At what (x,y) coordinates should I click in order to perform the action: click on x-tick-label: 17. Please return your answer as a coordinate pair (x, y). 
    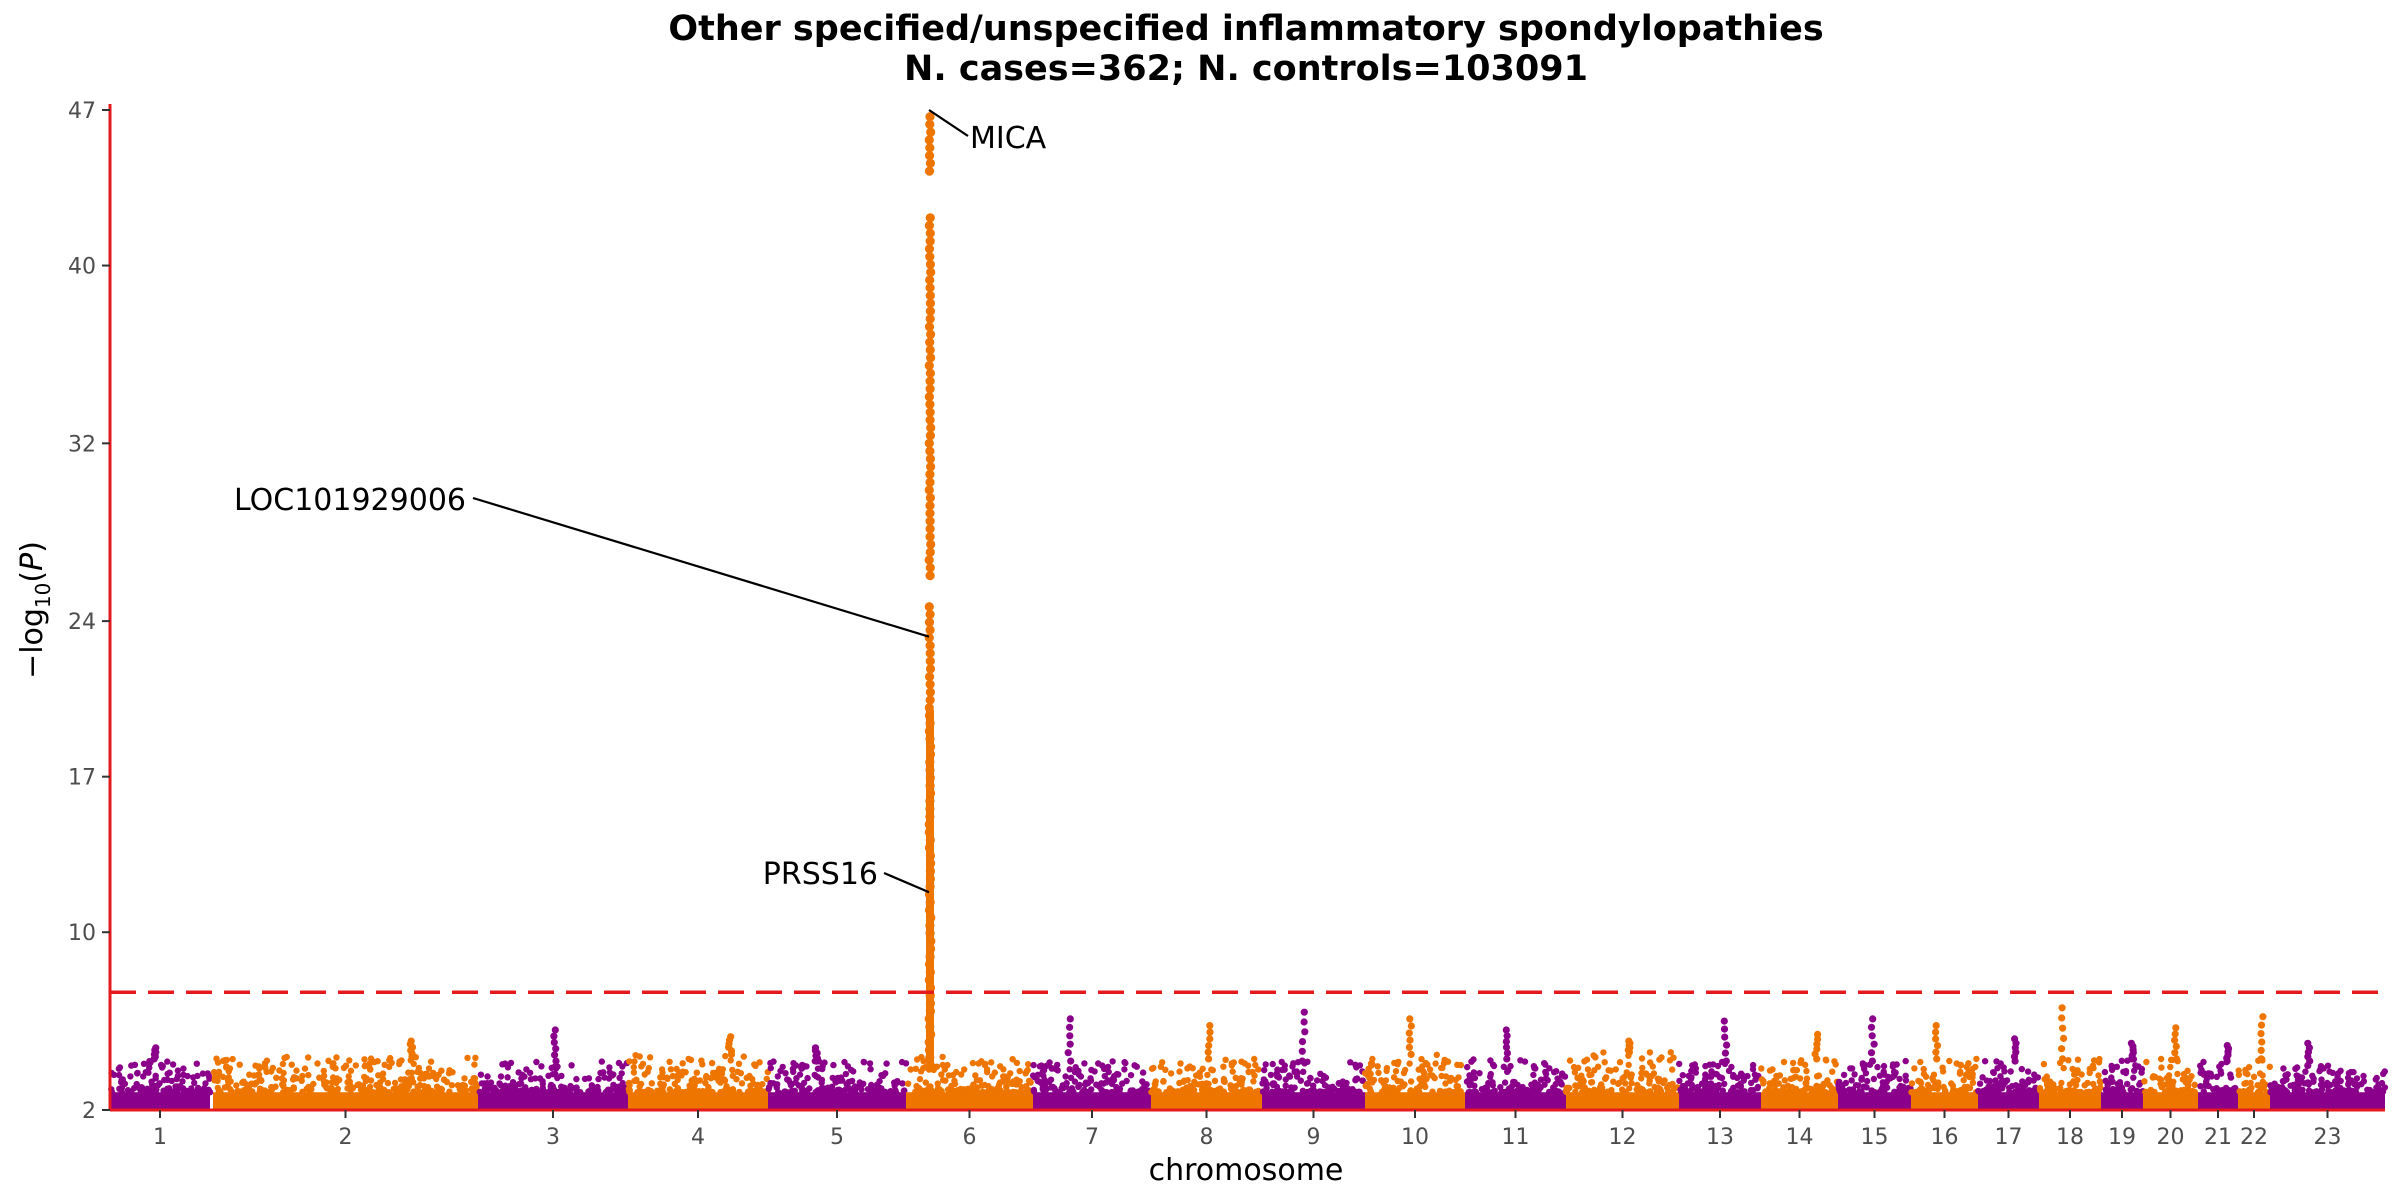
    Looking at the image, I should click on (2009, 1137).